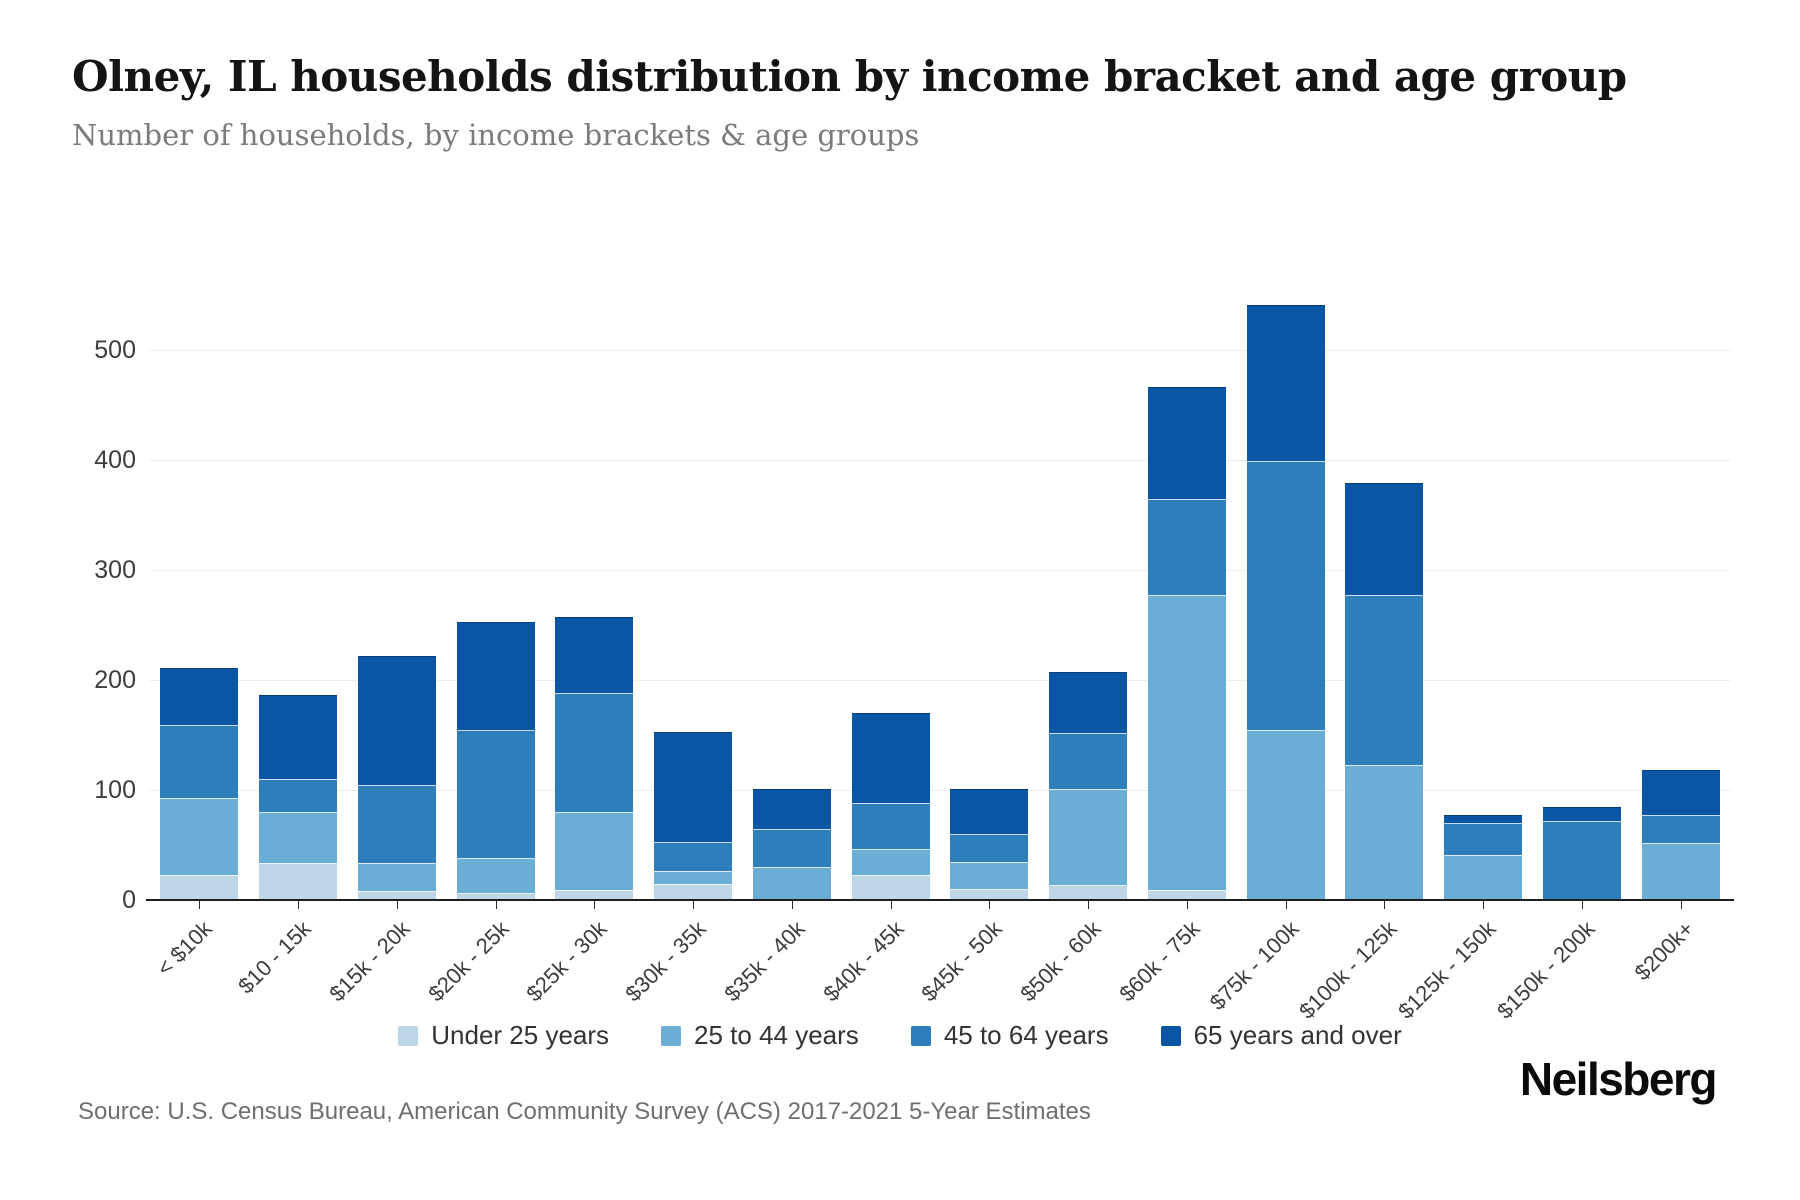 The width and height of the screenshot is (1800, 1200). Describe the element at coordinates (1348, 970) in the screenshot. I see `x-axis-category-label: $100k - 125k` at that location.